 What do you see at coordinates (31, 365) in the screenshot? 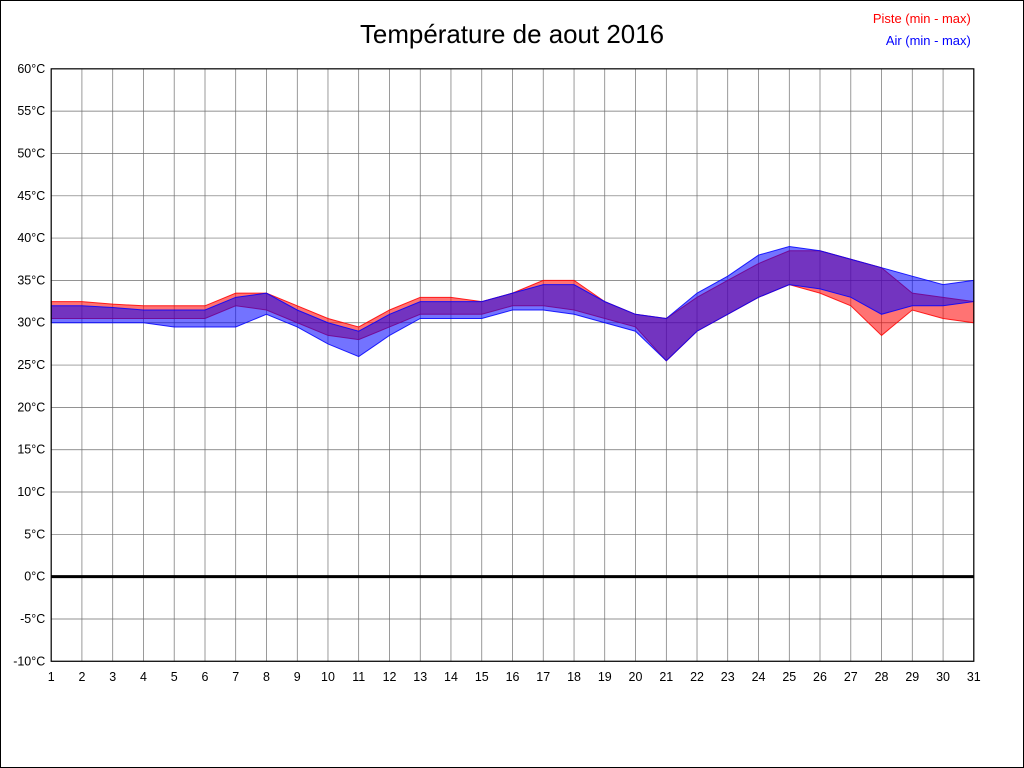
I see `y-tick-label: 25°C` at bounding box center [31, 365].